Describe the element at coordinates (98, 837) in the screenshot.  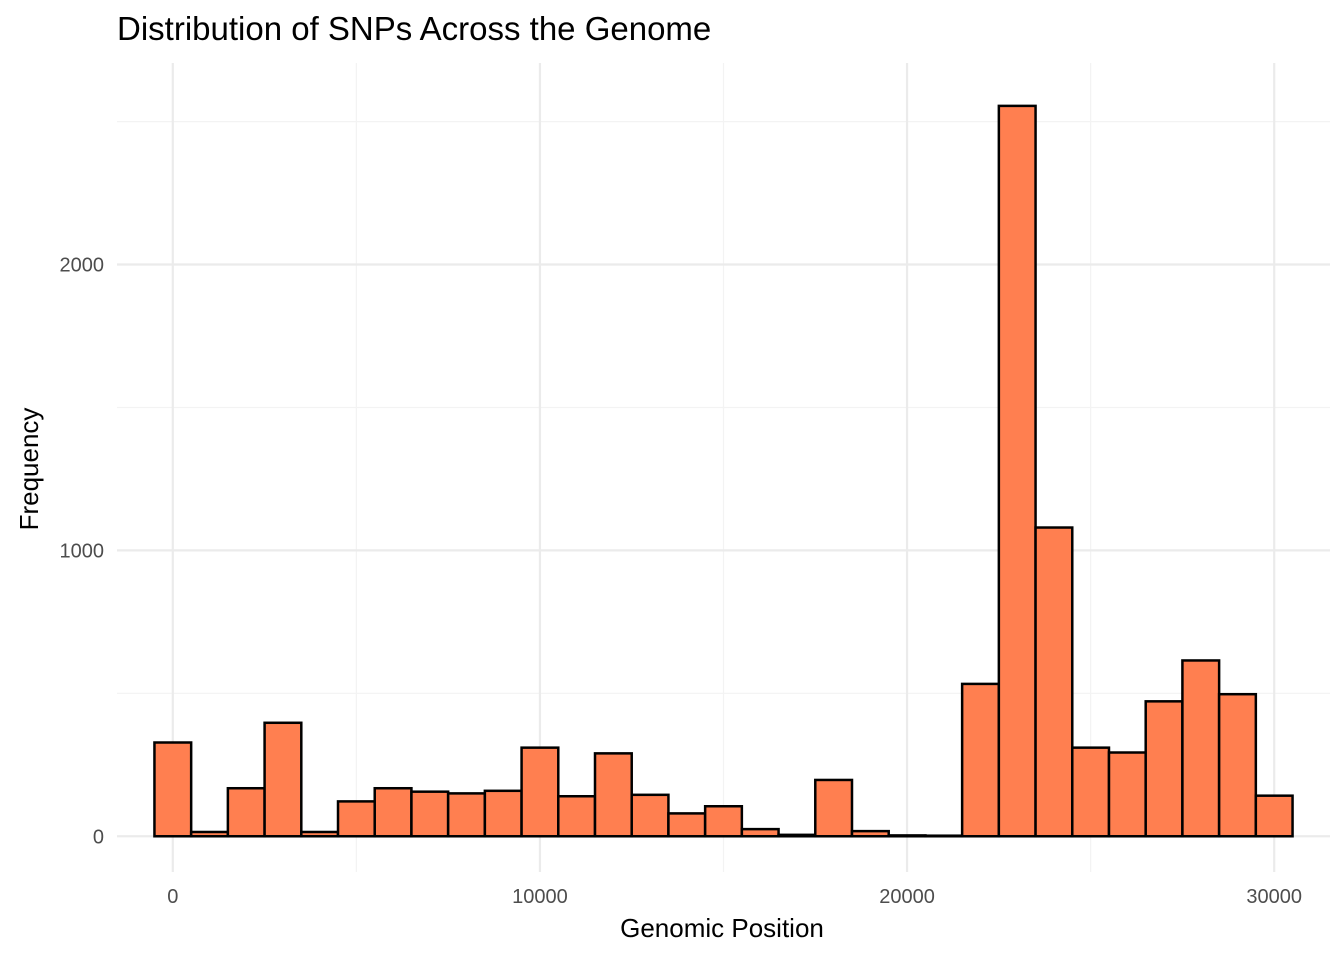
I see `y-tick-label: 0` at that location.